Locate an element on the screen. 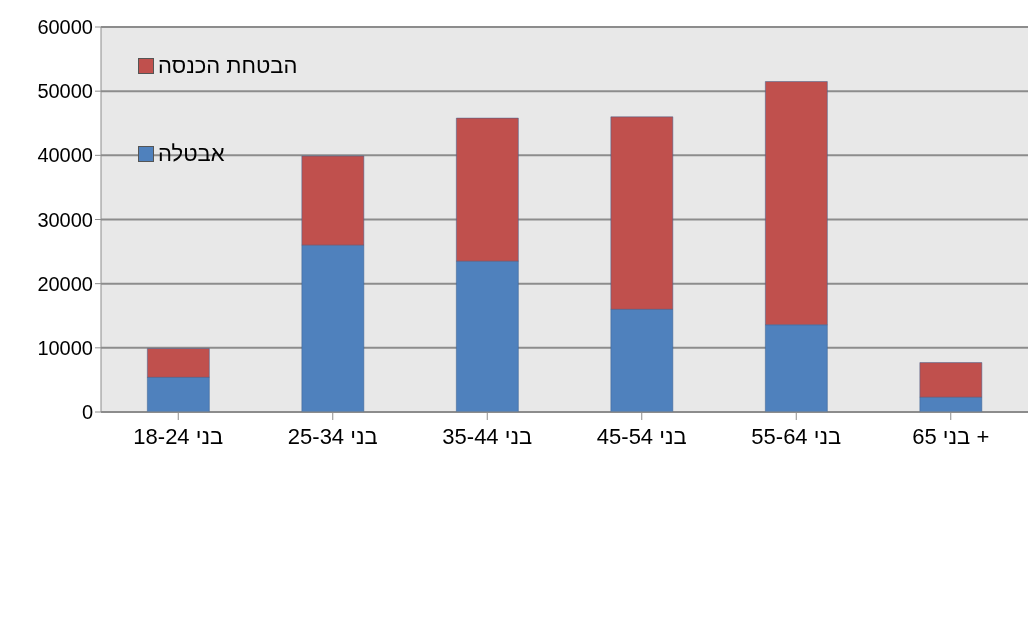 This screenshot has width=1036, height=632. y-tick-label: 40000 is located at coordinates (65, 155).